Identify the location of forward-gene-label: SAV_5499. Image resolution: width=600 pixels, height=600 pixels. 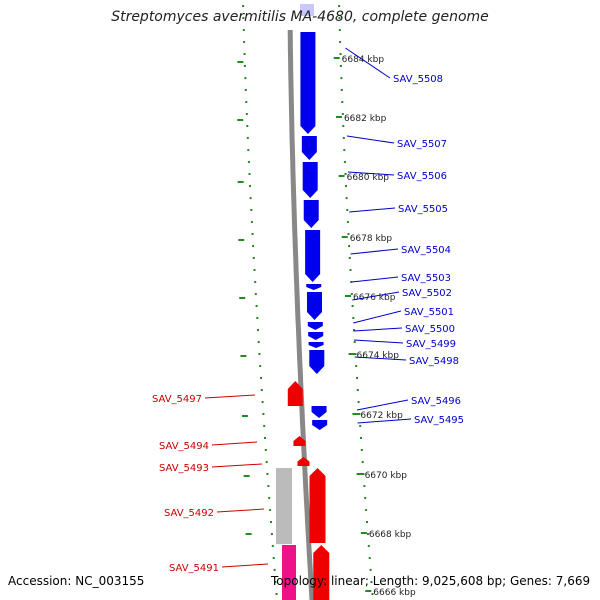
(431, 344).